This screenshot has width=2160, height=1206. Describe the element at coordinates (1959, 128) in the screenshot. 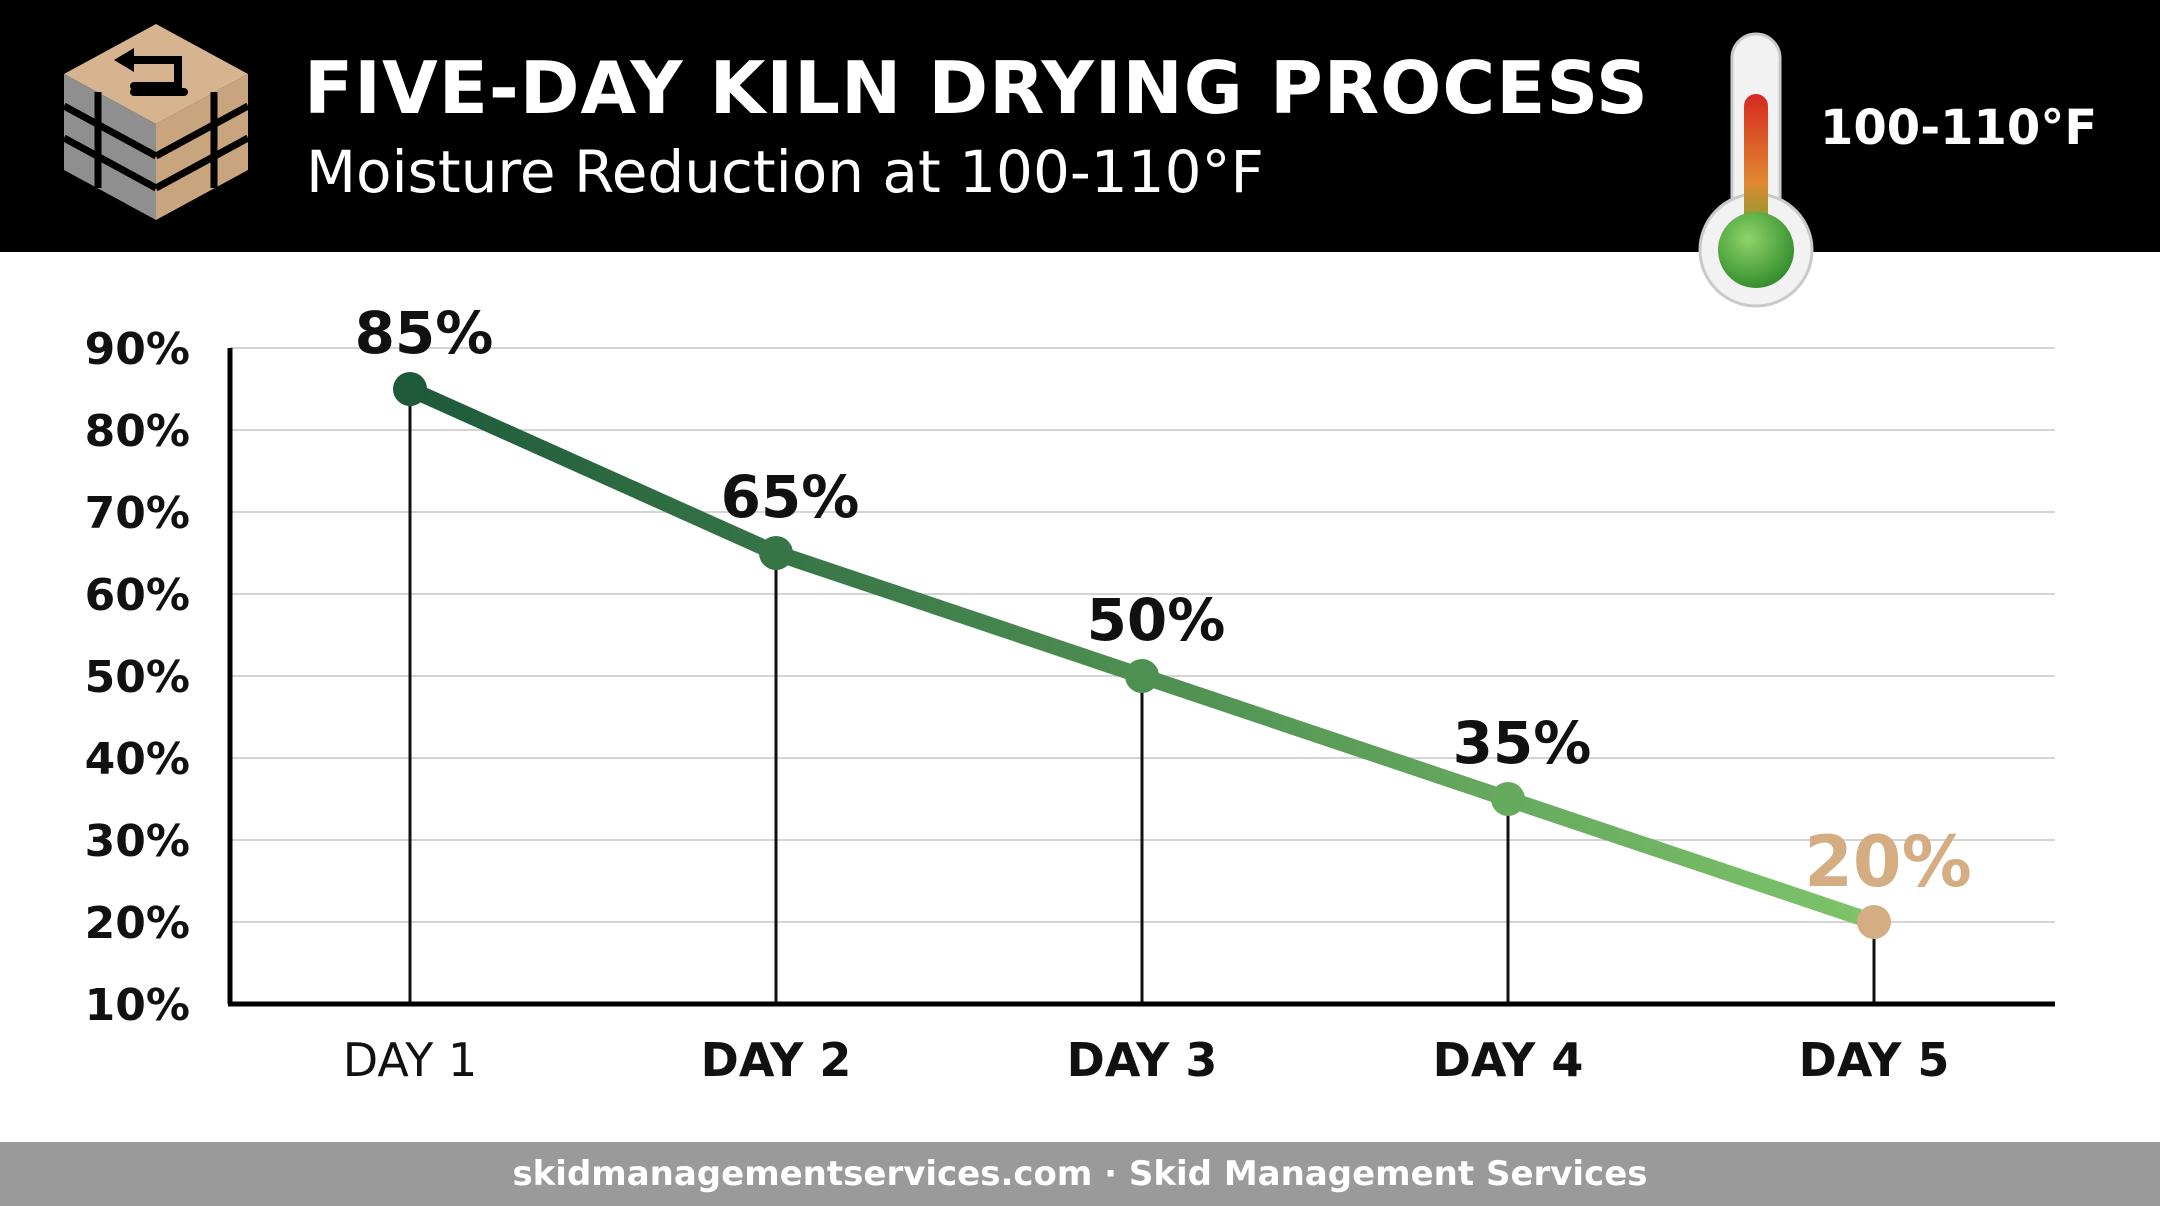

I see `temperature-label: 100-110°F` at that location.